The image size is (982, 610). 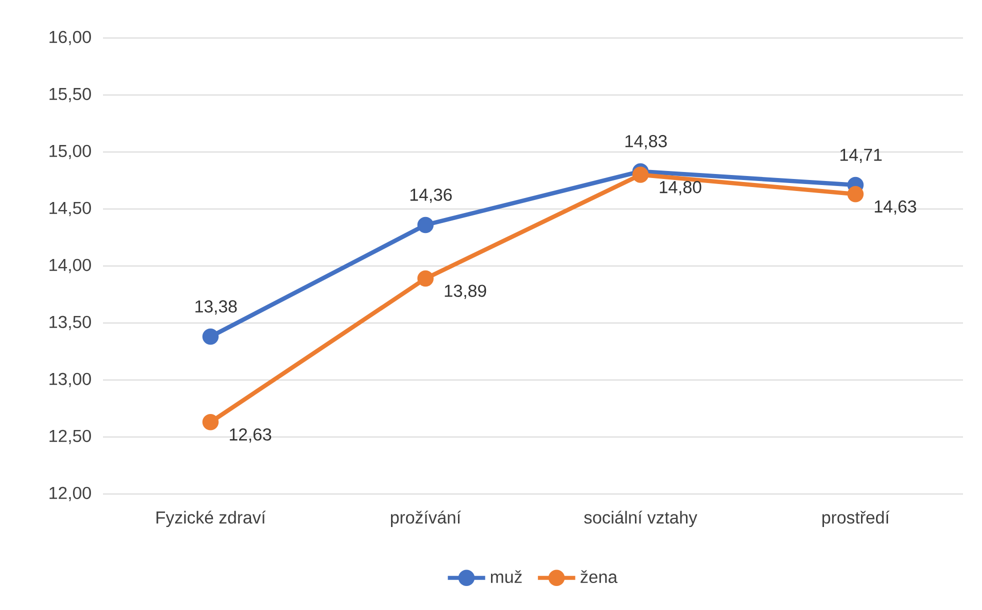 I want to click on y-tick-label: 13,50, so click(x=70, y=323).